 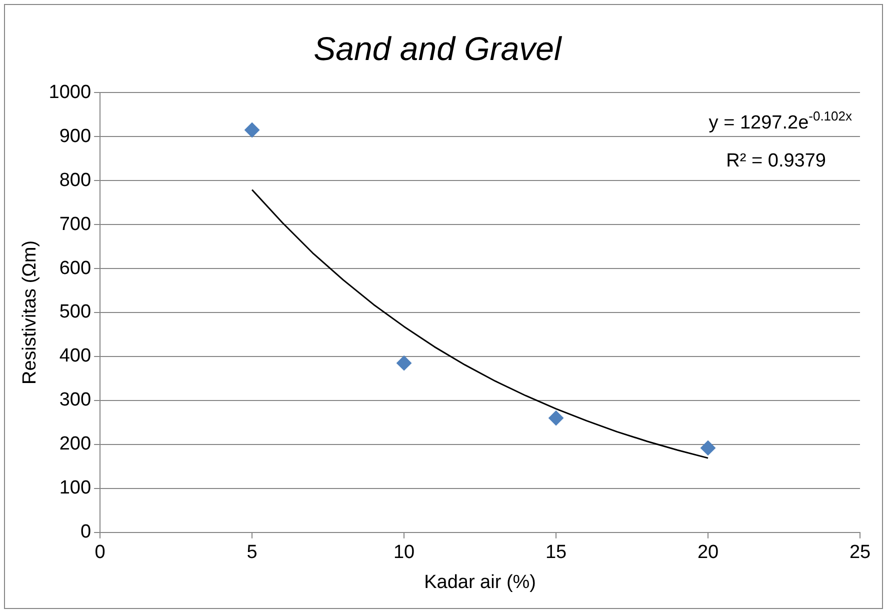 I want to click on x-tick-label: 10, so click(x=404, y=553).